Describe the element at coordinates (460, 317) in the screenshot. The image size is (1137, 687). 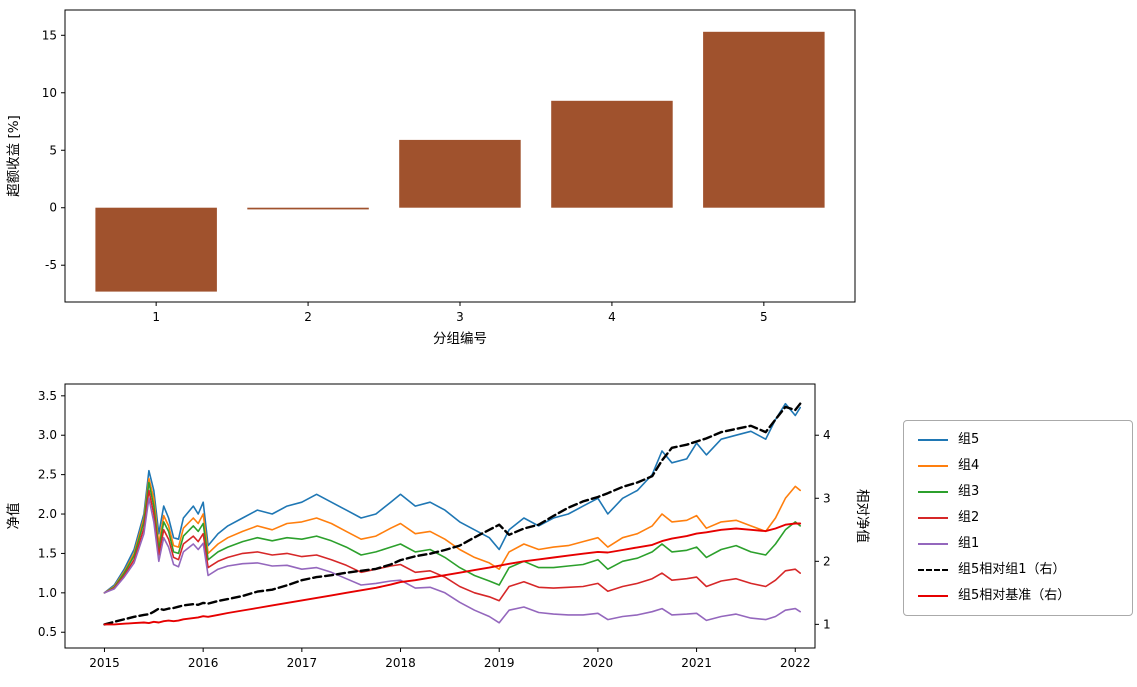
I see `x-tick-label: 3` at that location.